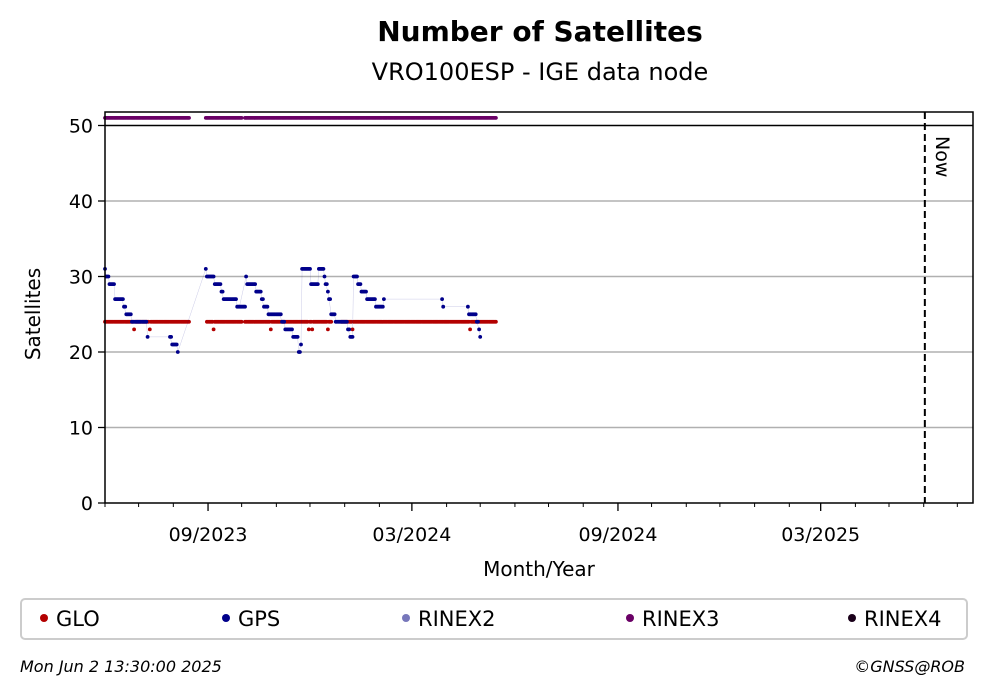  Describe the element at coordinates (540, 72) in the screenshot. I see `chart-subtitle: VRO100ESP - IGE data node` at that location.